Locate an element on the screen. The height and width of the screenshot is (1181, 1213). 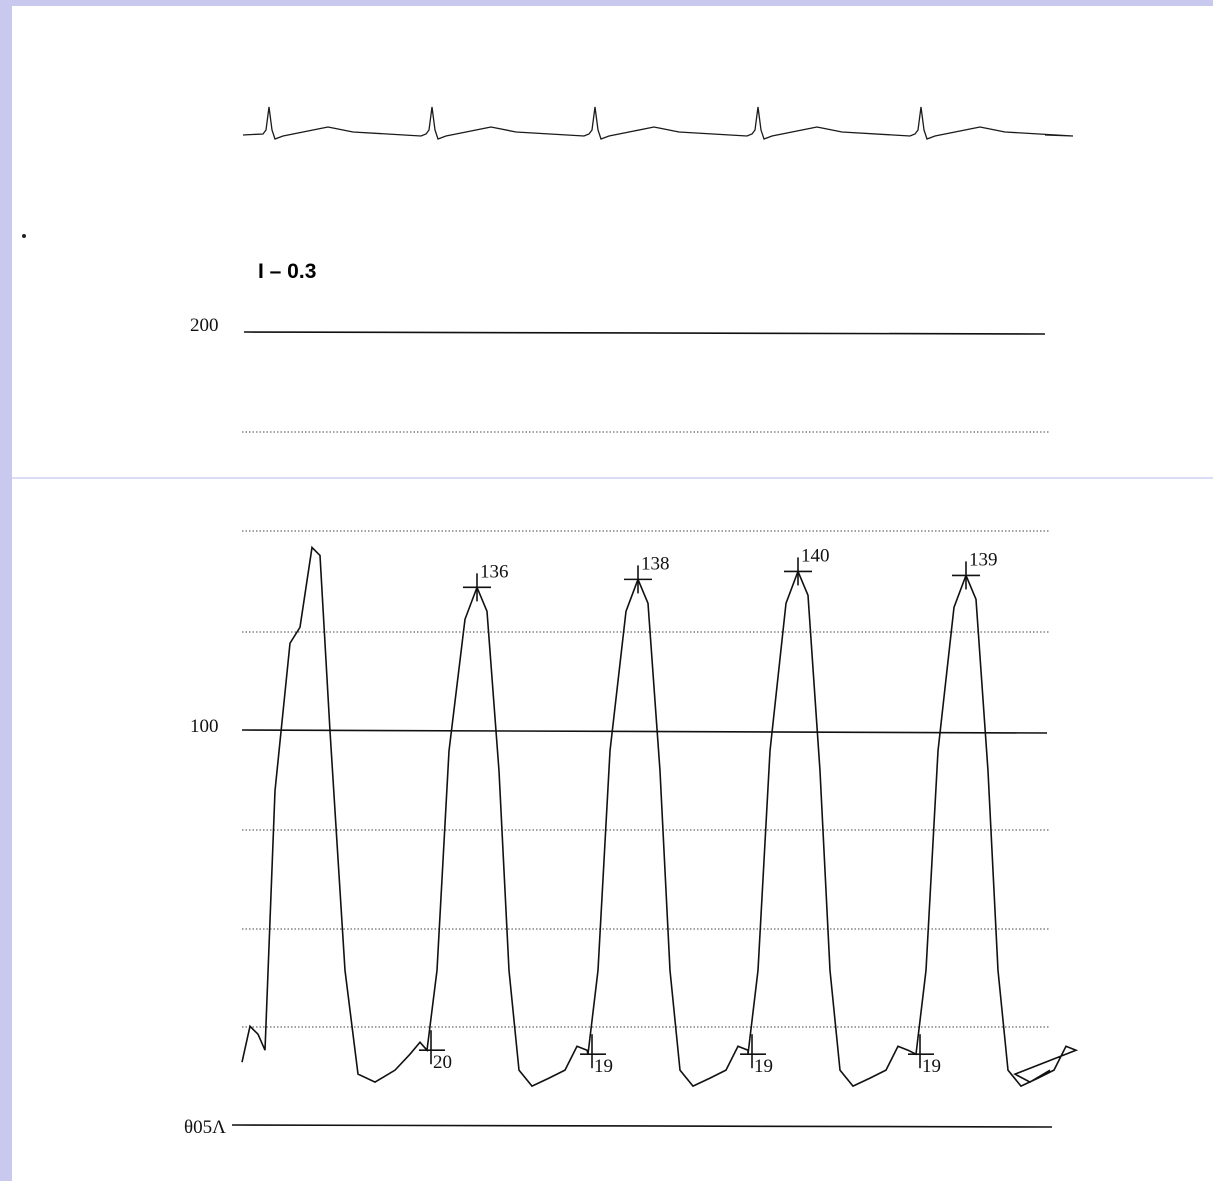
lead-label: I – 0.3 is located at coordinates (287, 271).